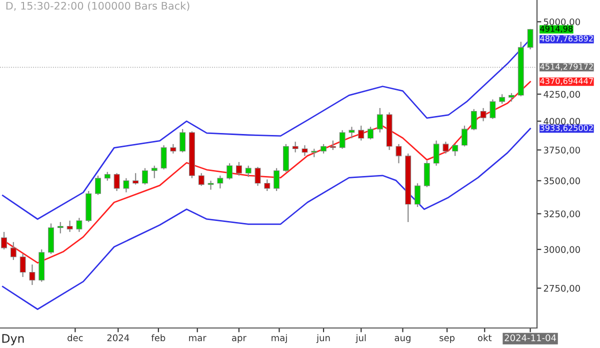 Image resolution: width=600 pixels, height=348 pixels. I want to click on y-tick-label: 5000,00, so click(562, 22).